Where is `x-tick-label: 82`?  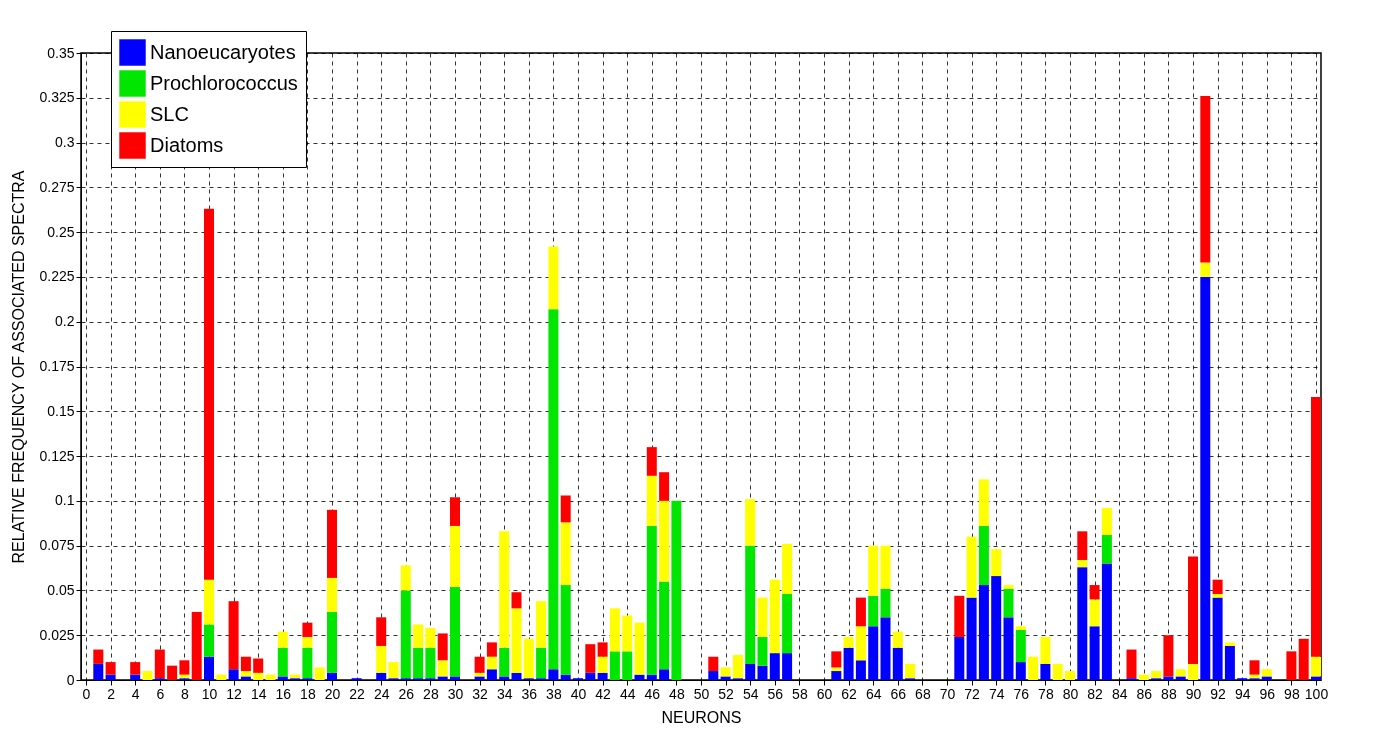 x-tick-label: 82 is located at coordinates (1095, 693).